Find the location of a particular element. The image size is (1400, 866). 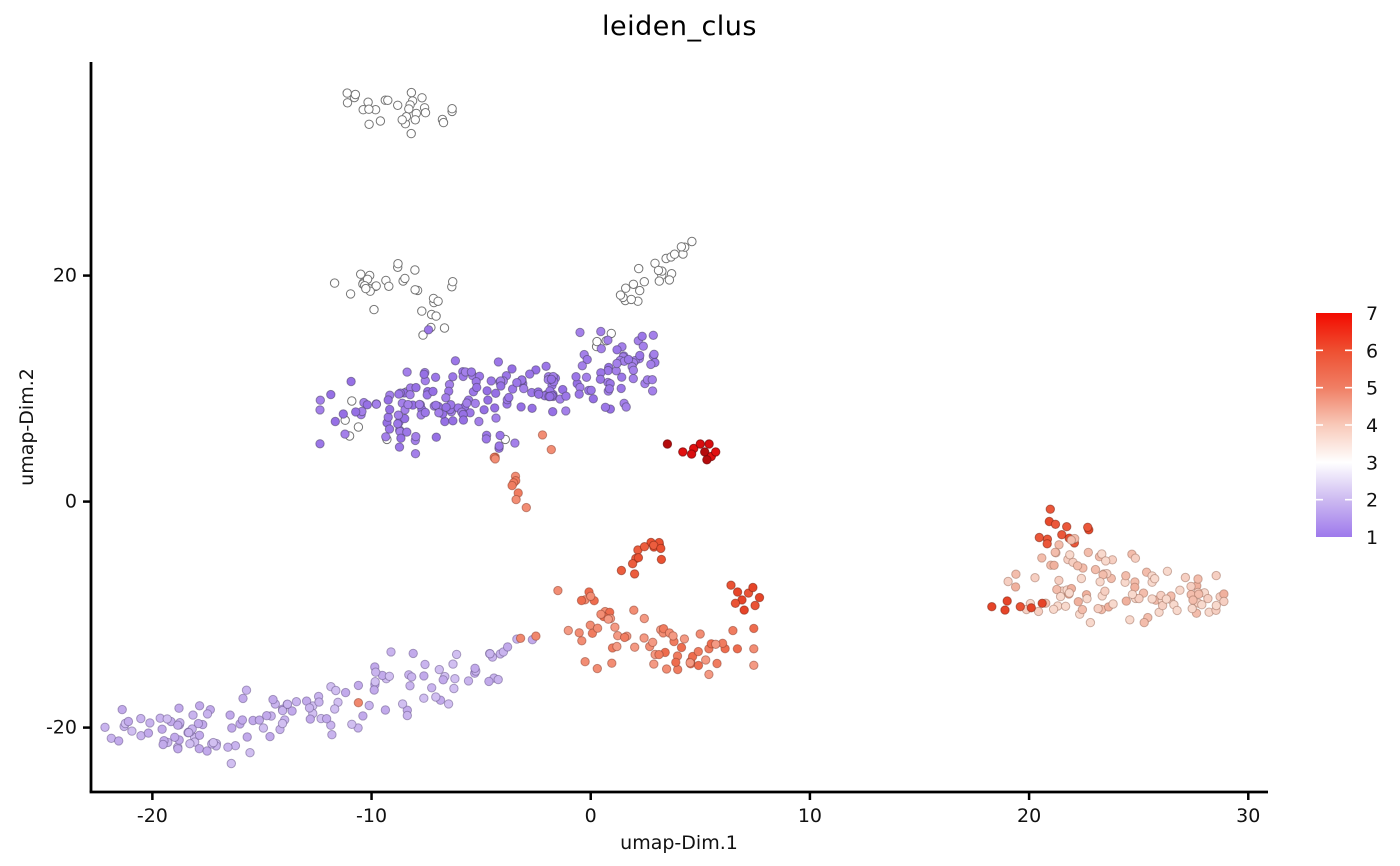

cluster-island-red-top is located at coordinates (1064, 526).